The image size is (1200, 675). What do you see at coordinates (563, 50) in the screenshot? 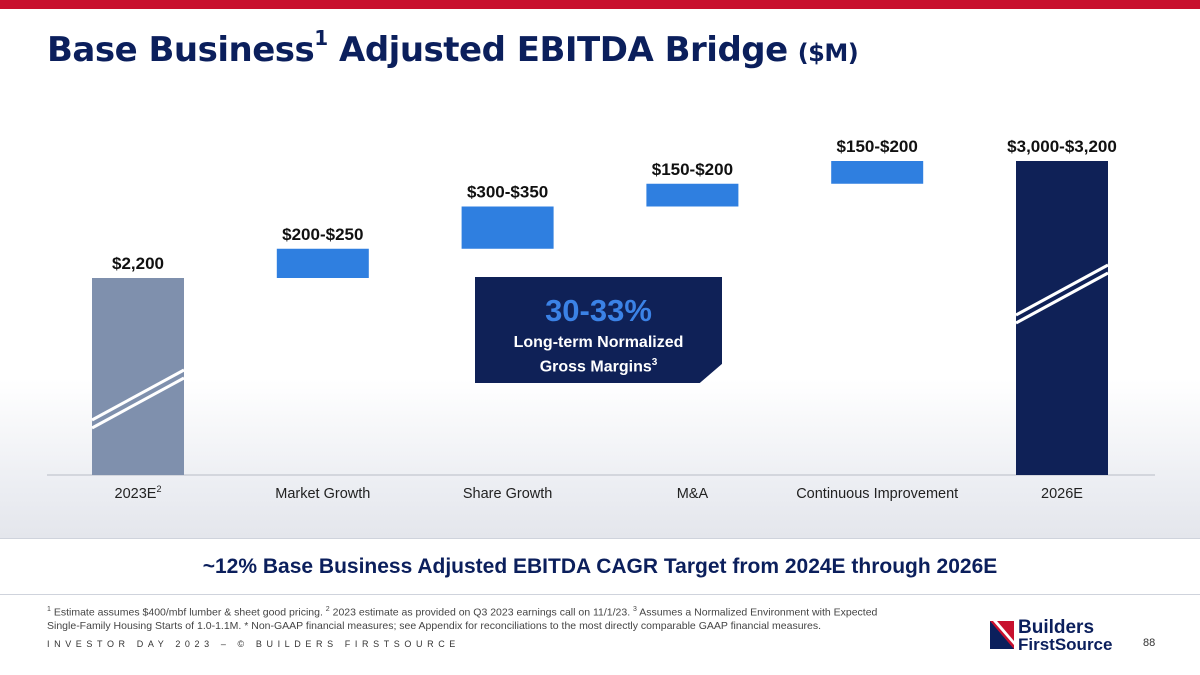
I see `title-rest: Adjusted EBITDA Bridge` at bounding box center [563, 50].